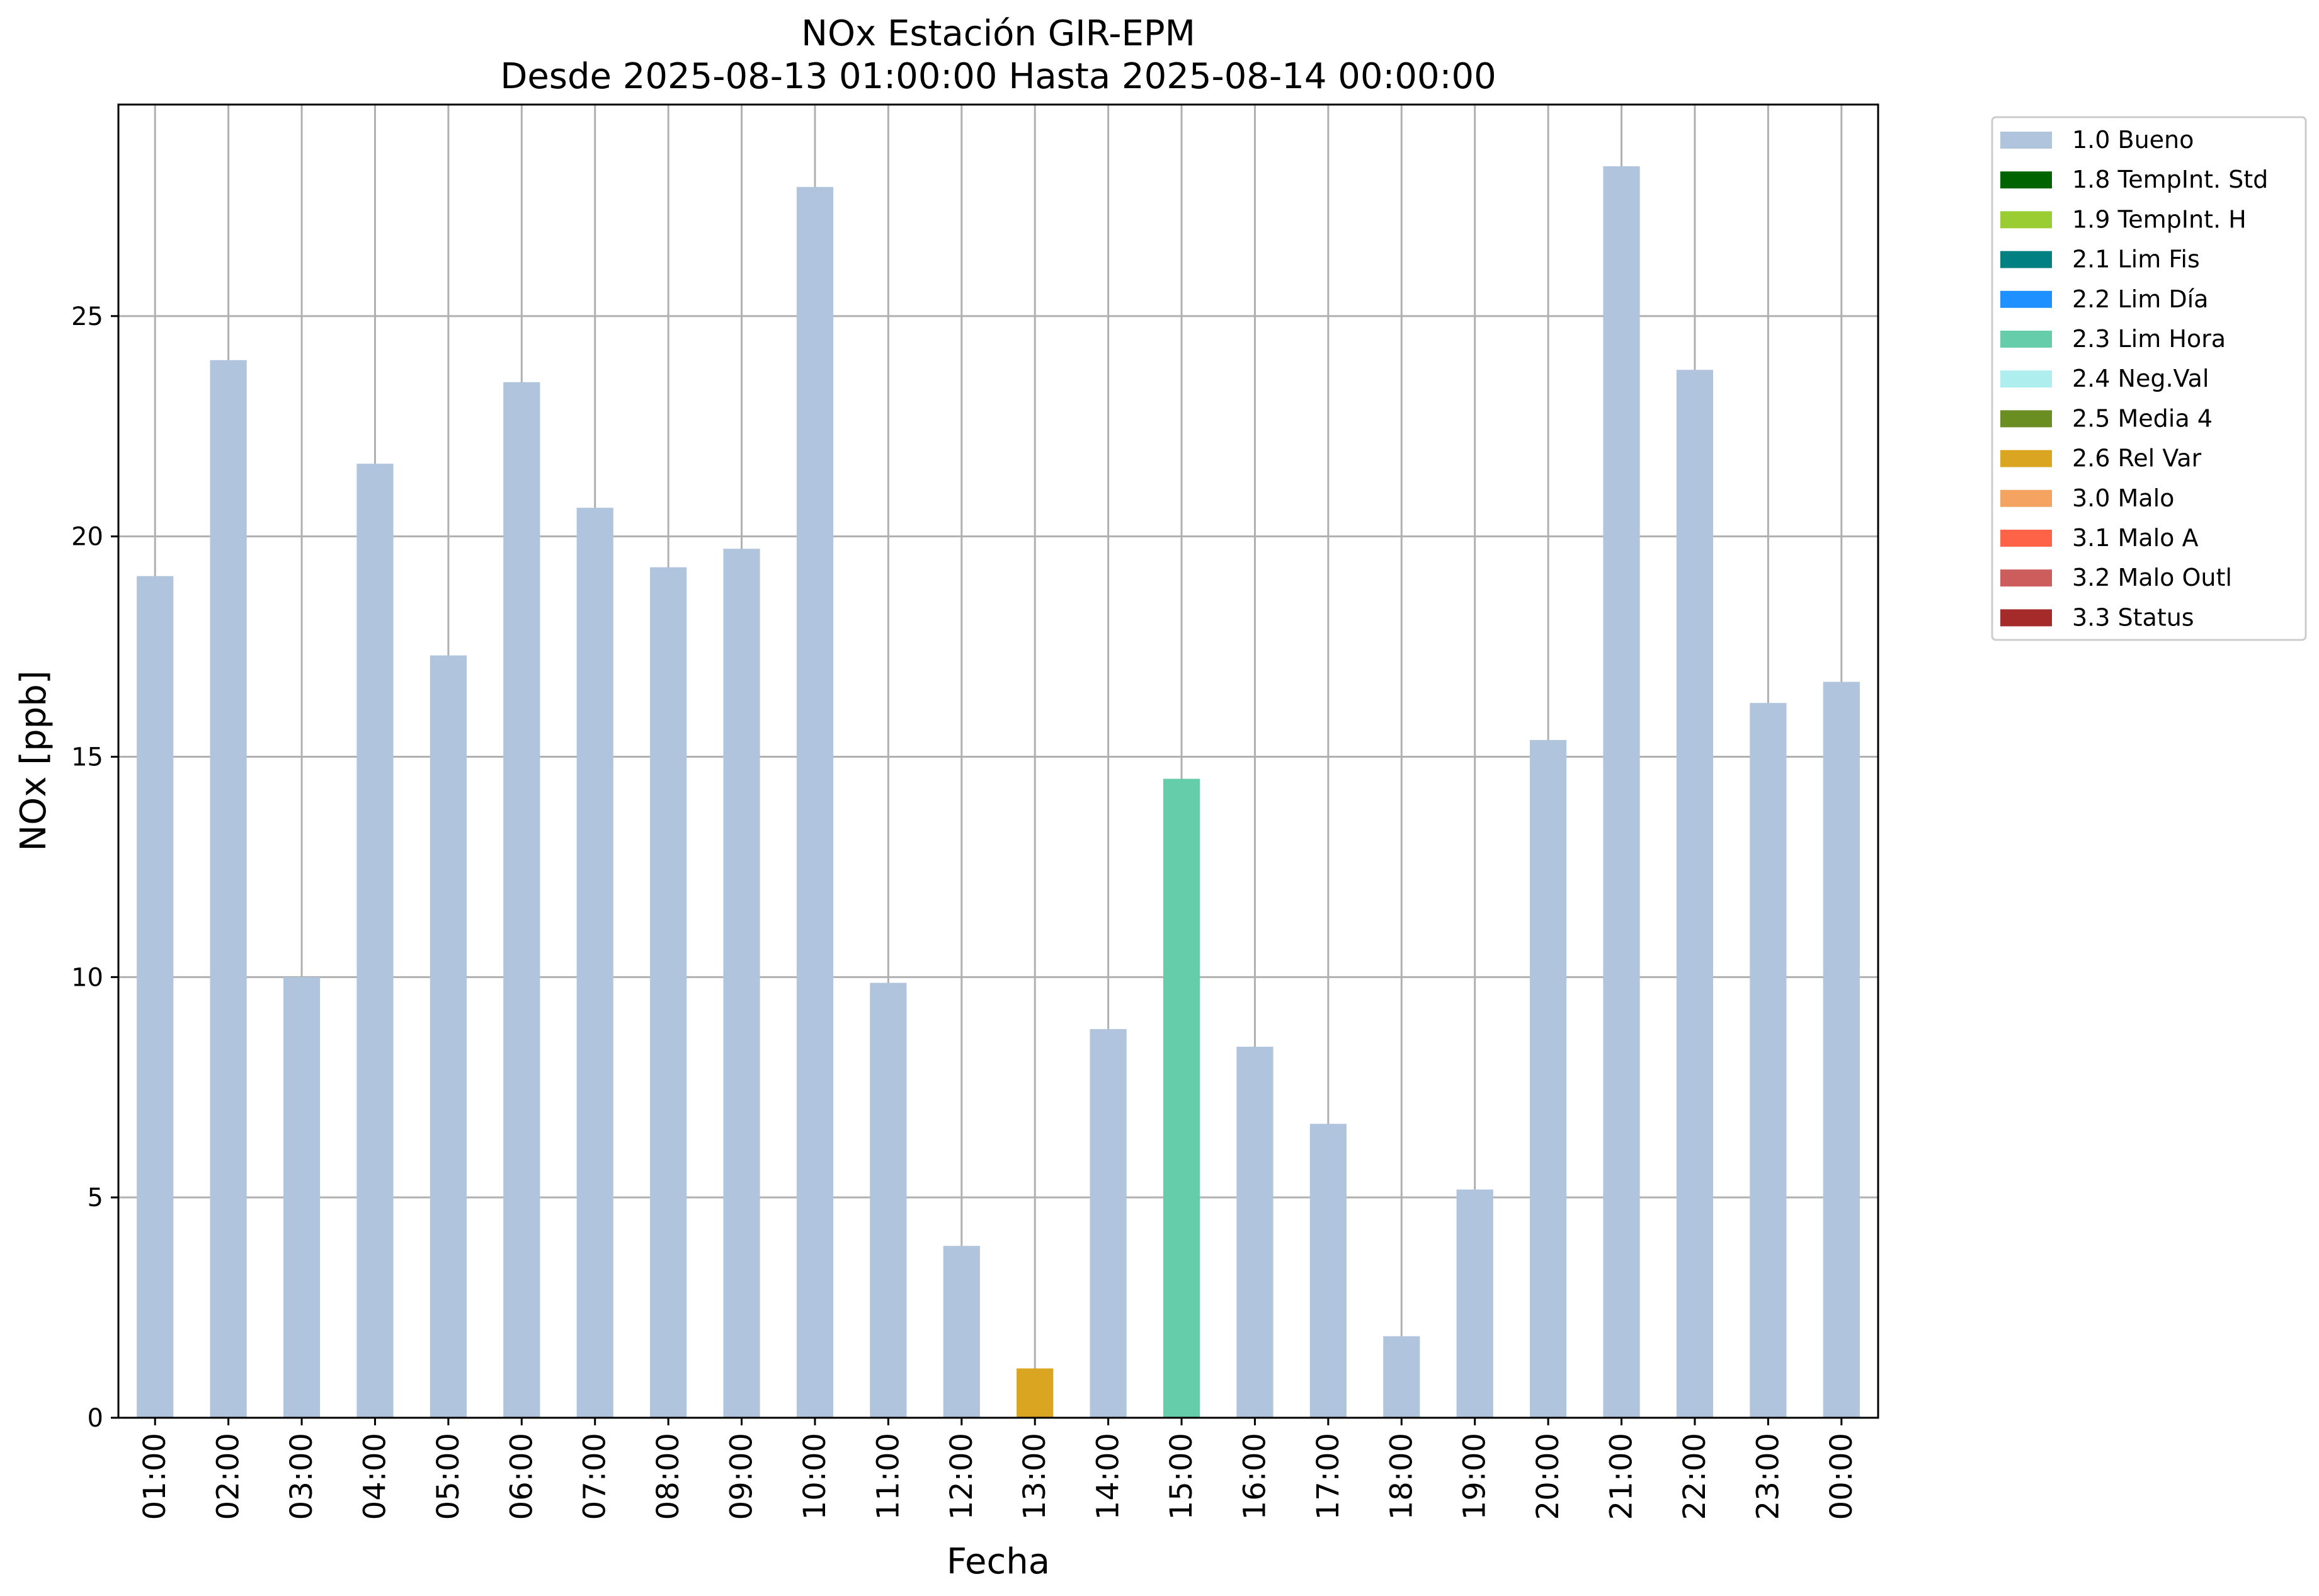  I want to click on x-tick-label: 07:00, so click(595, 1476).